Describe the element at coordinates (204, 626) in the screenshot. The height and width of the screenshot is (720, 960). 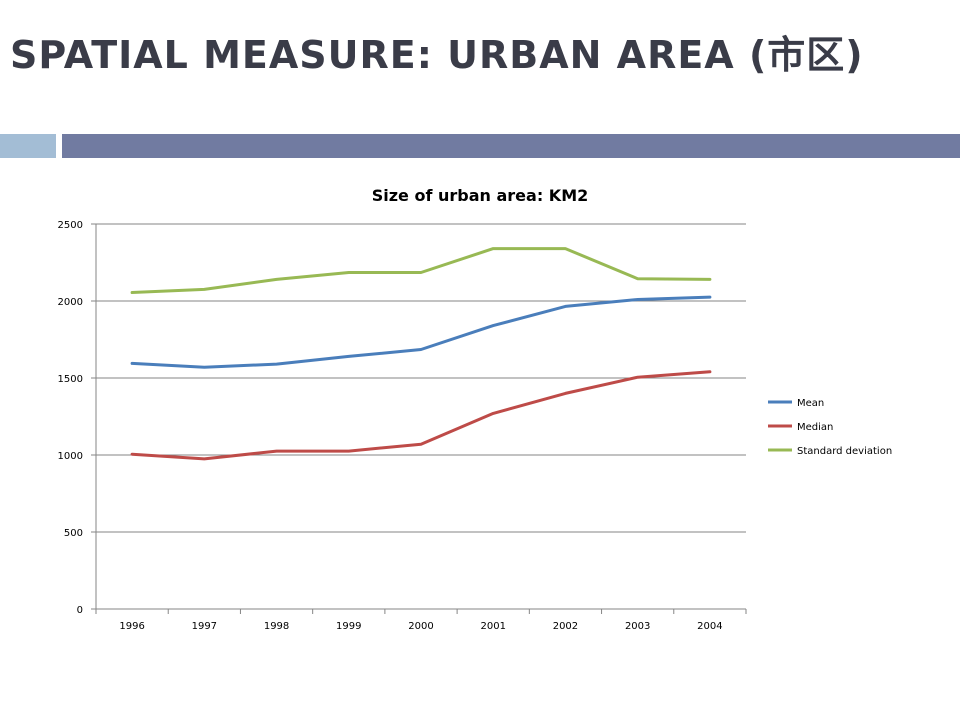
I see `x-tick-label: 1997` at that location.